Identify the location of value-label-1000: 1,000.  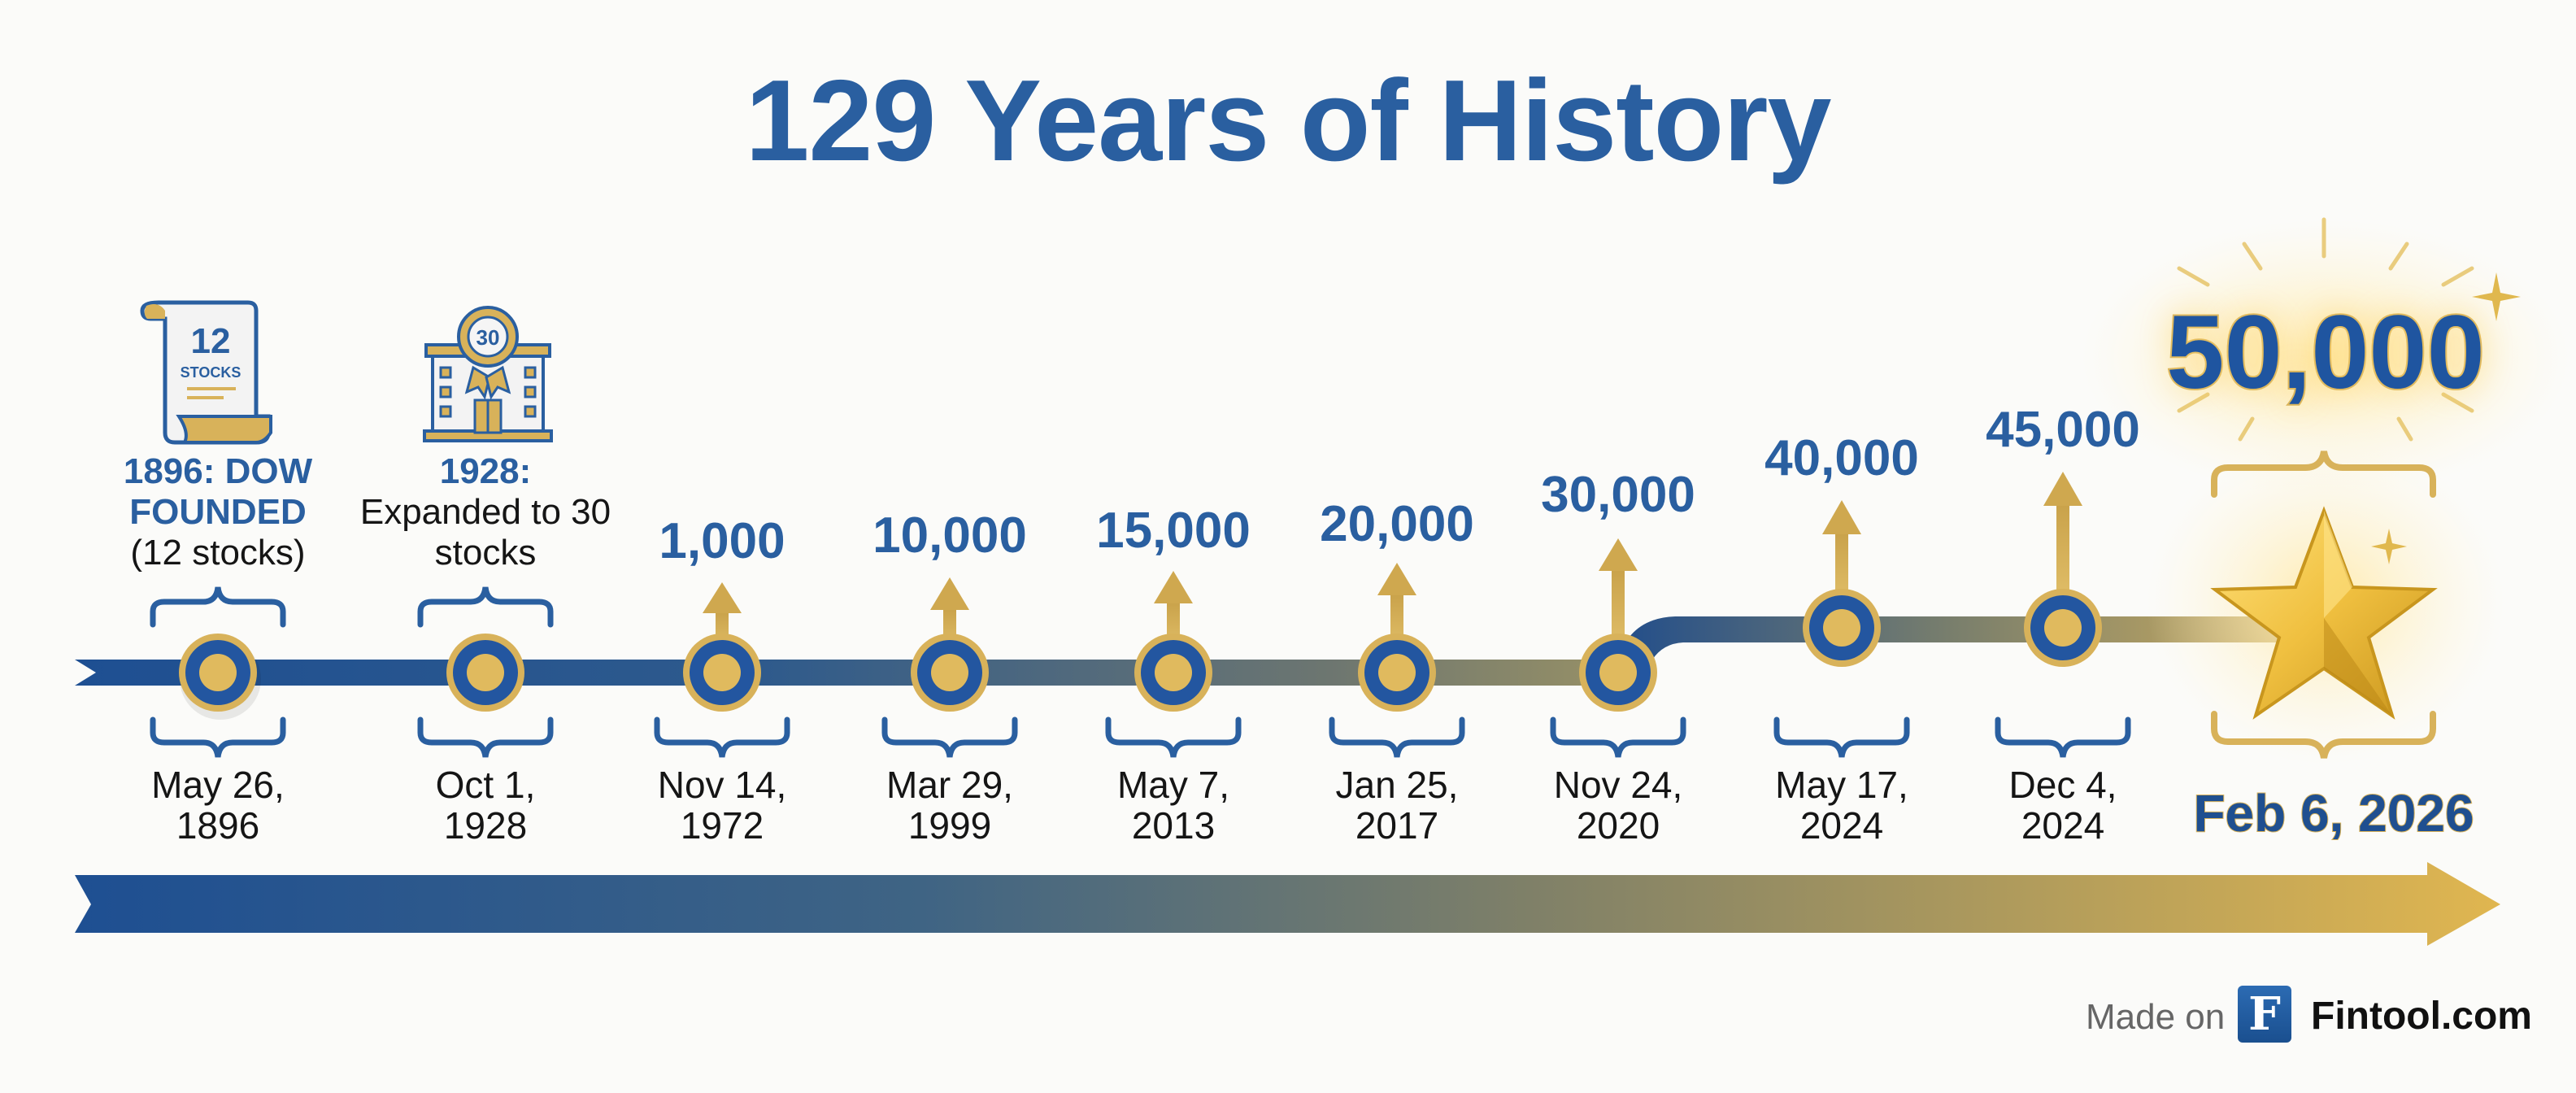
(722, 541).